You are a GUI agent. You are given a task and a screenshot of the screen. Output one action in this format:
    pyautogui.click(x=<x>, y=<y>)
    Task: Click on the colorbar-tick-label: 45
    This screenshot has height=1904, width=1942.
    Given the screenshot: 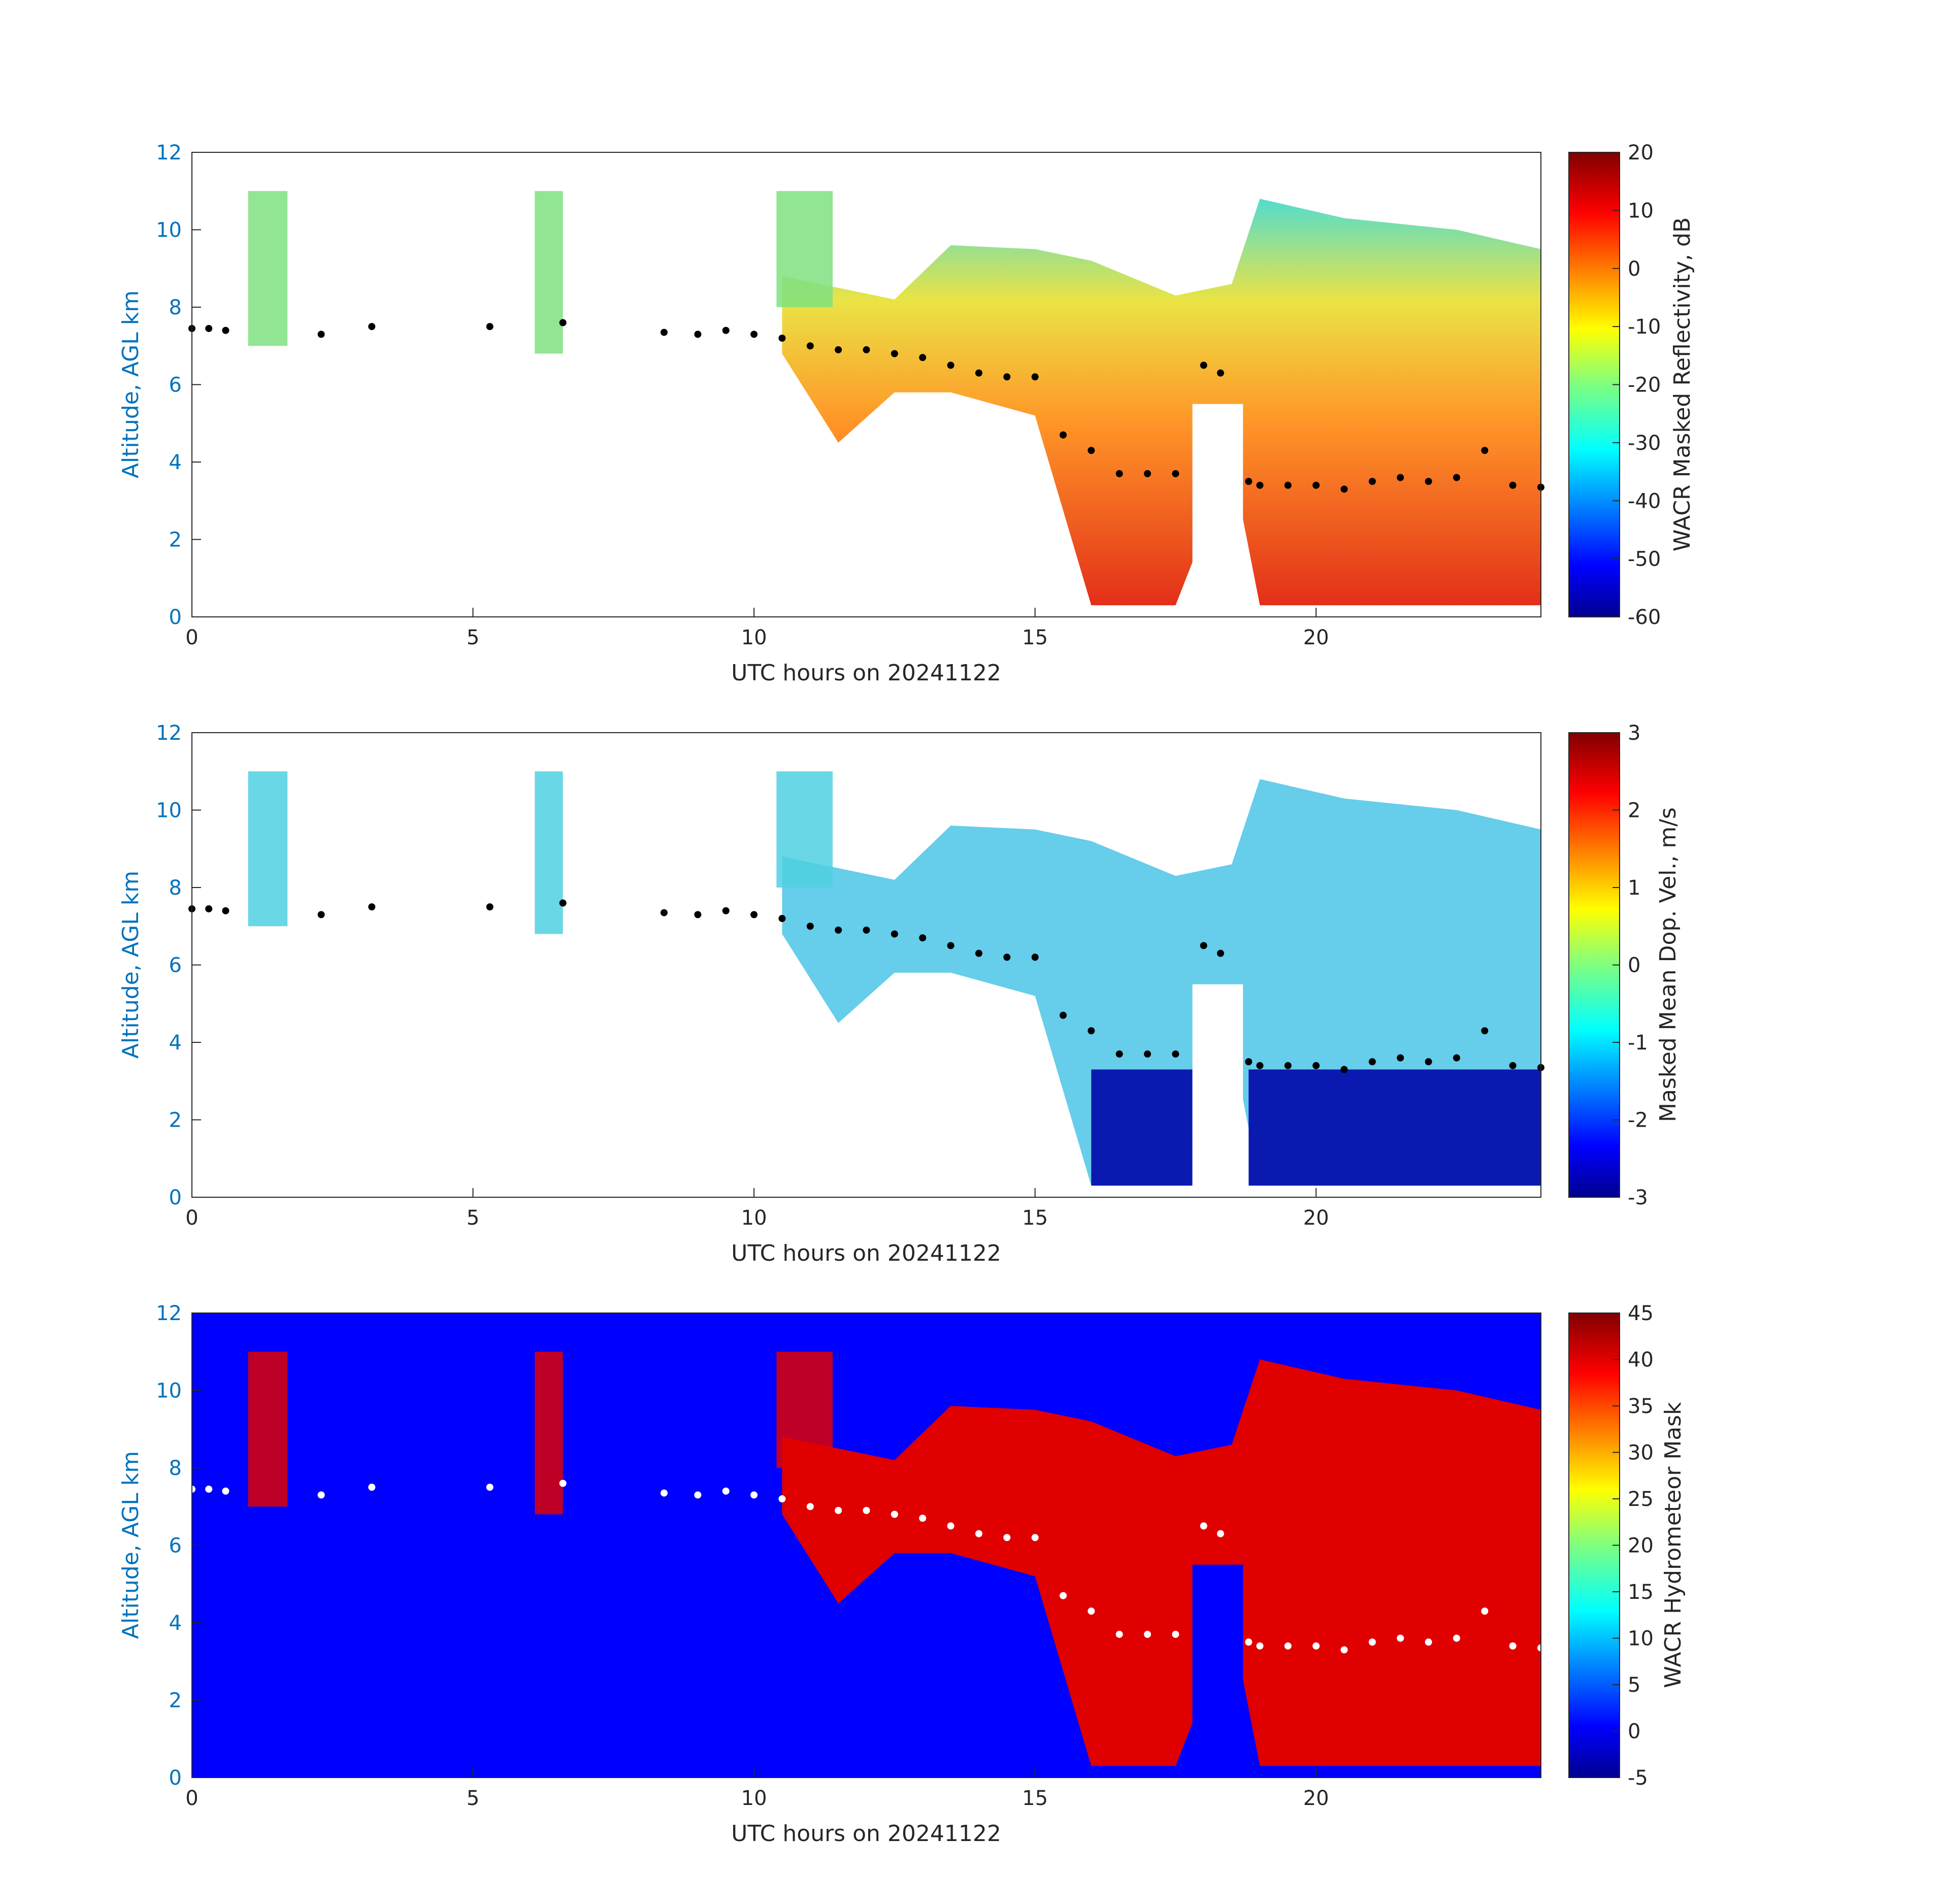 What is the action you would take?
    pyautogui.click(x=1641, y=1314)
    